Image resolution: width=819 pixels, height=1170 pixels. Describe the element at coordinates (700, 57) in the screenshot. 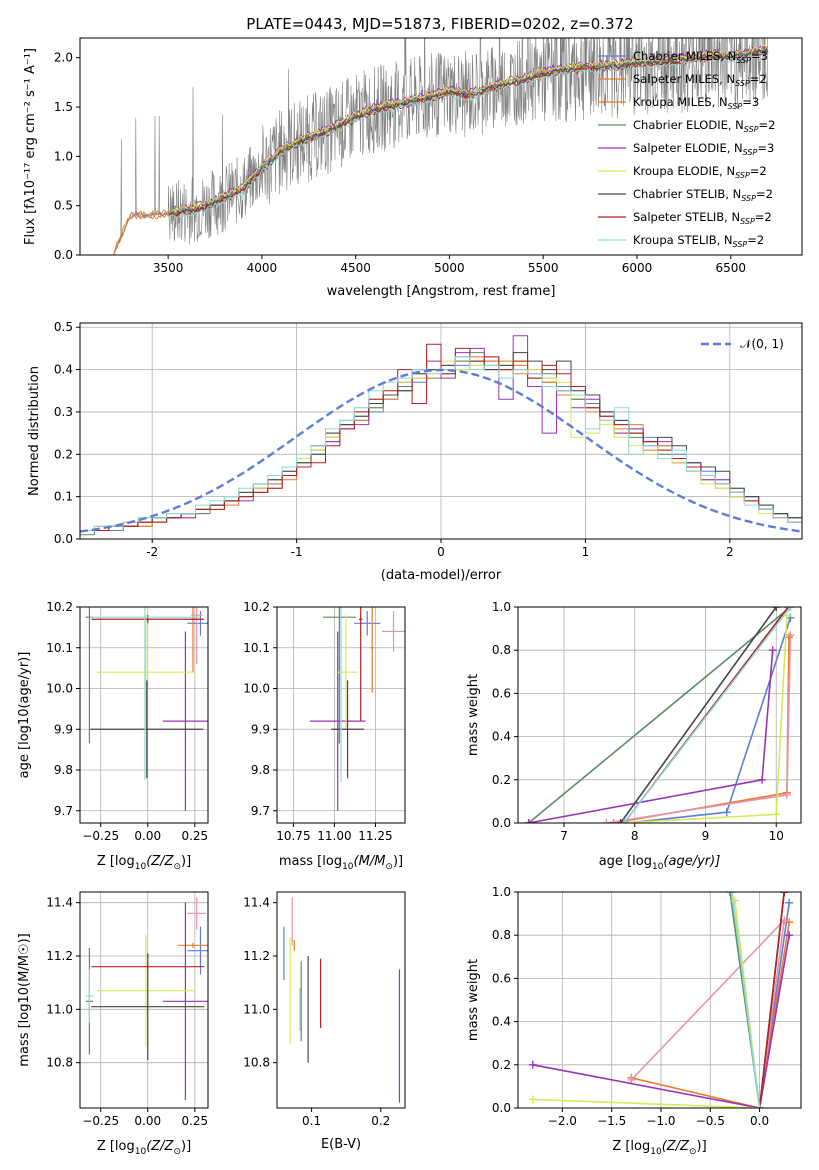

I see `legend-label: Chabrier MILES, NSSP=3` at that location.